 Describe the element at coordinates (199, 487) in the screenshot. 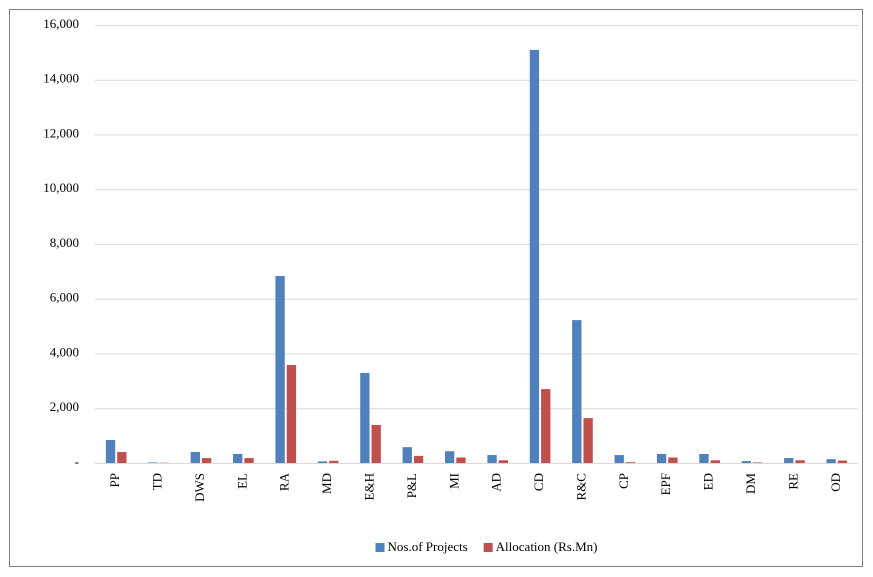

I see `x-tick-label: DWS` at that location.